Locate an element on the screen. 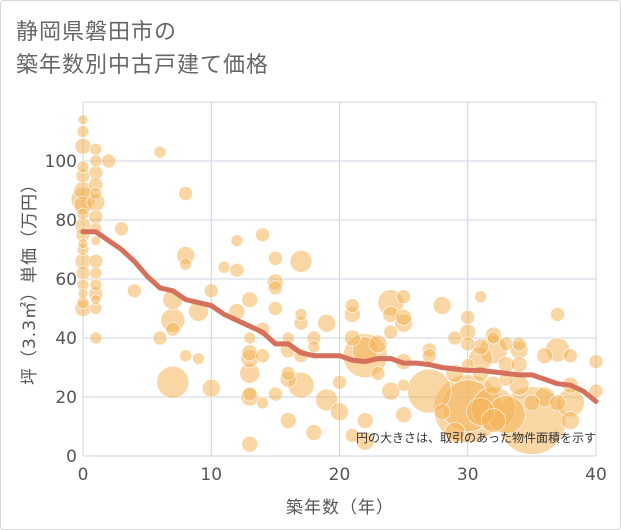 The width and height of the screenshot is (621, 530). x-axis-label: 築年数（年） is located at coordinates (340, 508).